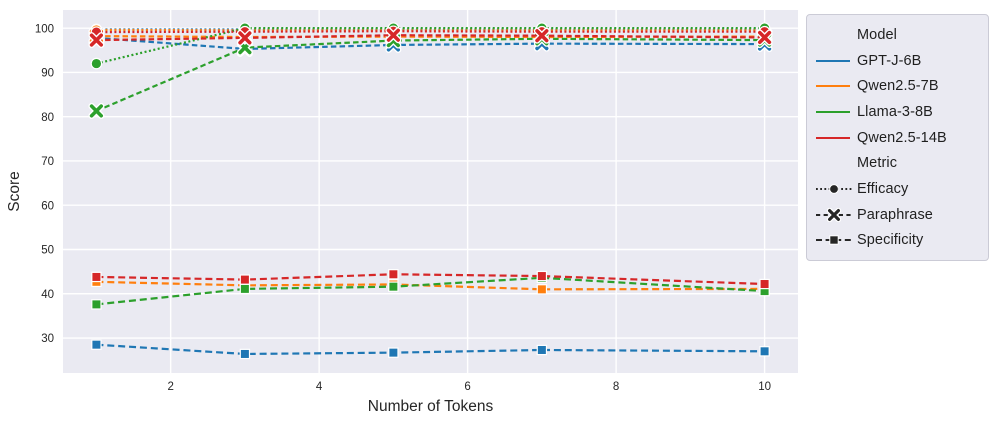 Image resolution: width=996 pixels, height=429 pixels. I want to click on legend-item-specificity: Specificity, so click(898, 241).